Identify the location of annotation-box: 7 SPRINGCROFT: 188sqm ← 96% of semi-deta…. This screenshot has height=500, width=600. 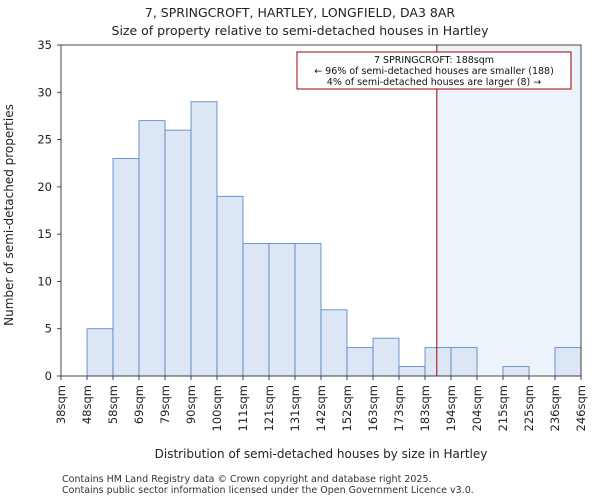
(434, 70).